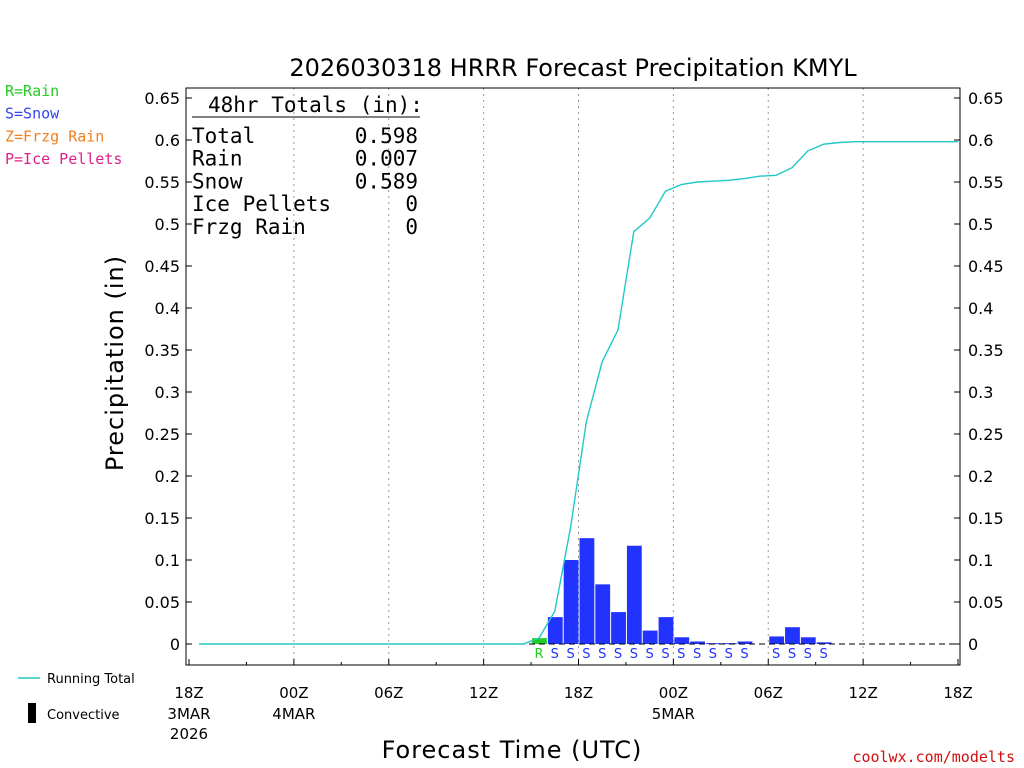 The height and width of the screenshot is (768, 1024). I want to click on running-total-legend: Running Total, so click(76, 679).